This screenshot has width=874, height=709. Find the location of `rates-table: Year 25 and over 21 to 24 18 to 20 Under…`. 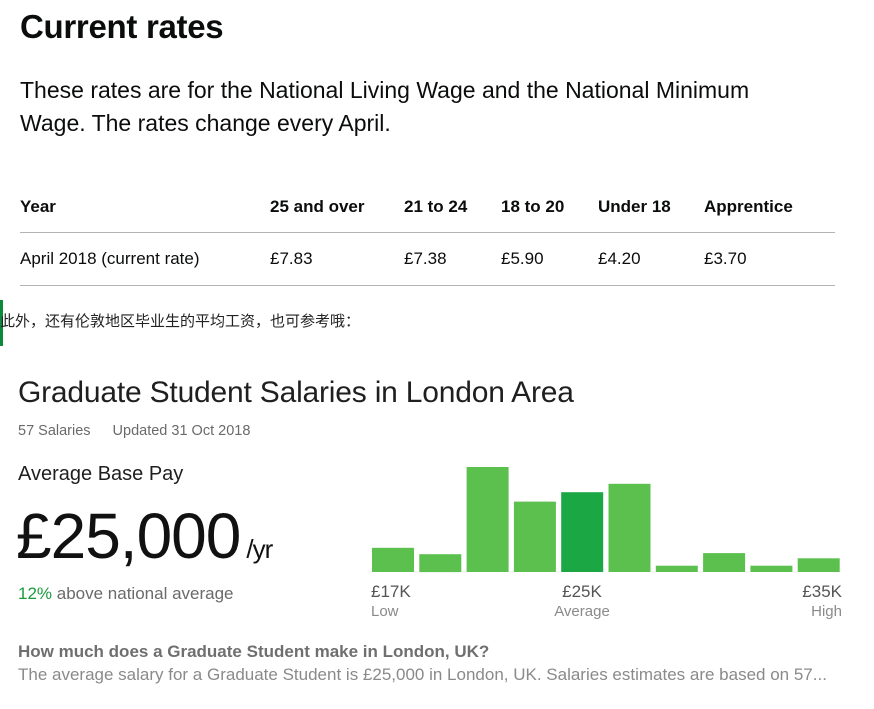

rates-table: Year 25 and over 21 to 24 18 to 20 Under… is located at coordinates (427, 234).